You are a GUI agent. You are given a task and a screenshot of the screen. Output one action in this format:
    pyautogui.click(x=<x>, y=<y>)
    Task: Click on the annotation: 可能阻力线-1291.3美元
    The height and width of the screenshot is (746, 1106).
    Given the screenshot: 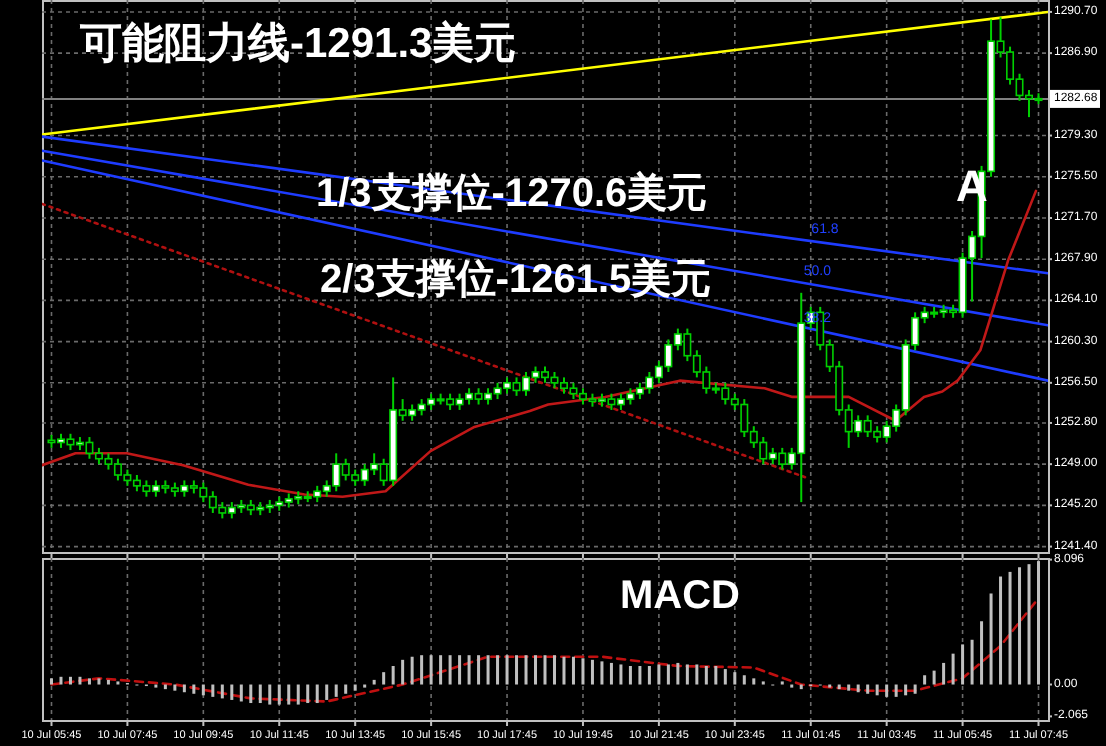 What is the action you would take?
    pyautogui.click(x=297, y=43)
    